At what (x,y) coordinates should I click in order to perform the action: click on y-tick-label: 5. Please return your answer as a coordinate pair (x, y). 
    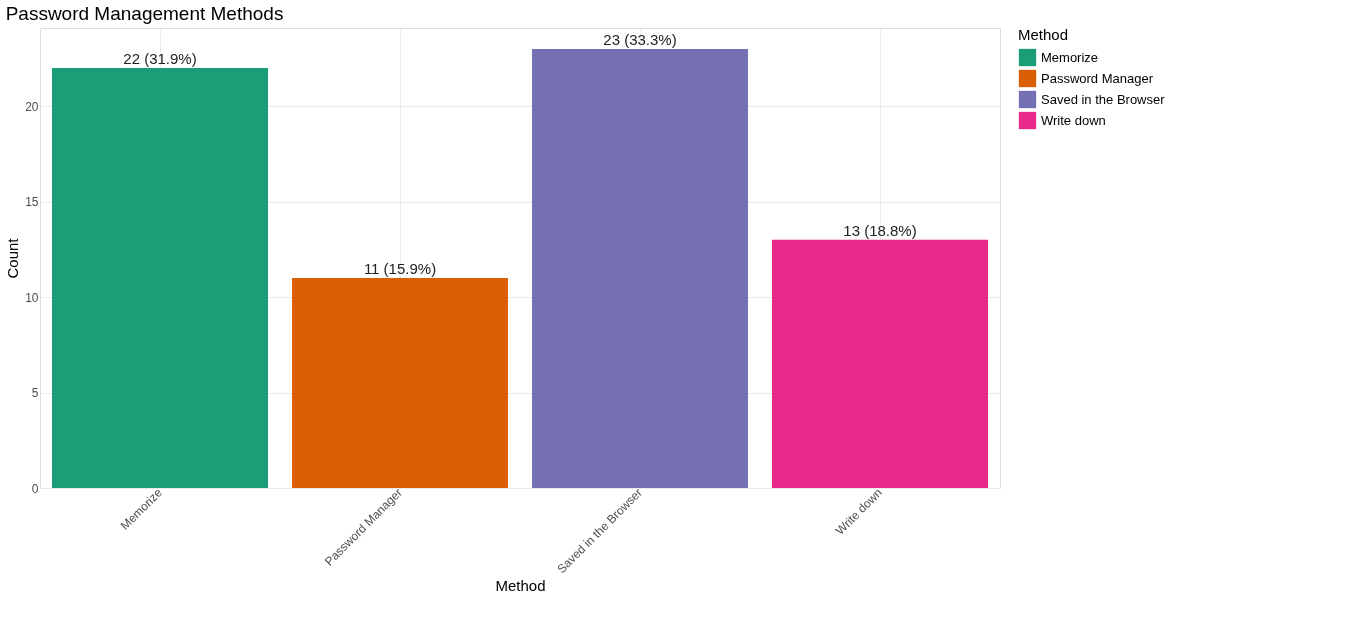
    Looking at the image, I should click on (35, 393).